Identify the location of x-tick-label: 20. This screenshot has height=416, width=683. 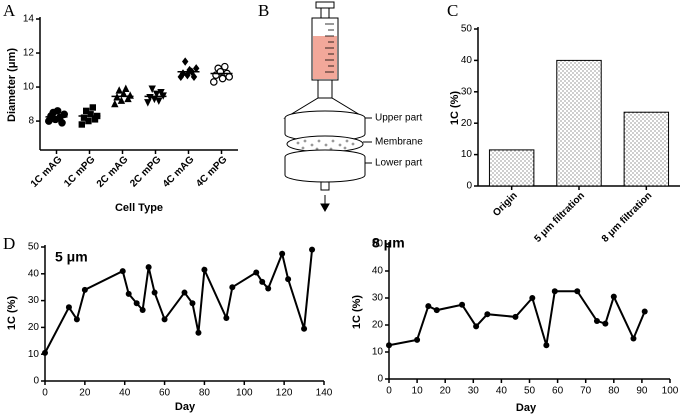
(446, 391).